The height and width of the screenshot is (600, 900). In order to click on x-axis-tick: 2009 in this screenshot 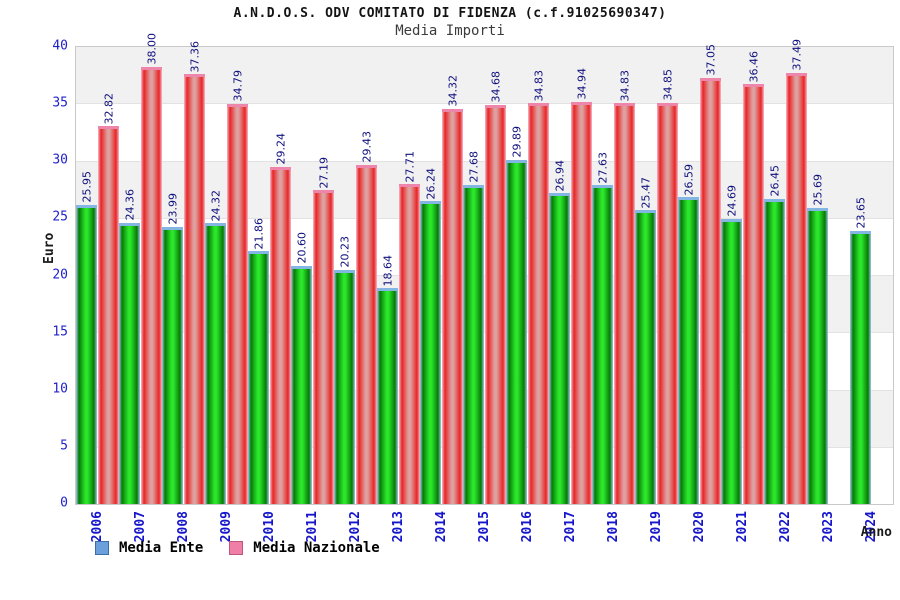, I will do `click(226, 527)`.